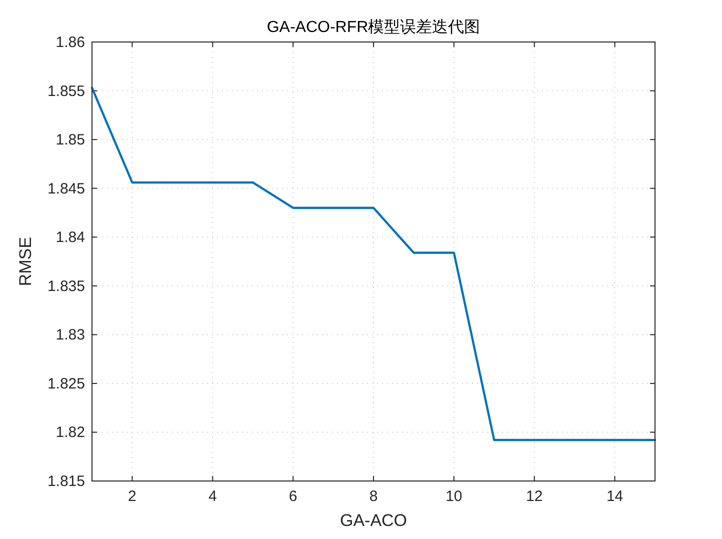 Image resolution: width=722 pixels, height=539 pixels. What do you see at coordinates (70, 42) in the screenshot?
I see `y-tick-label: 1.86` at bounding box center [70, 42].